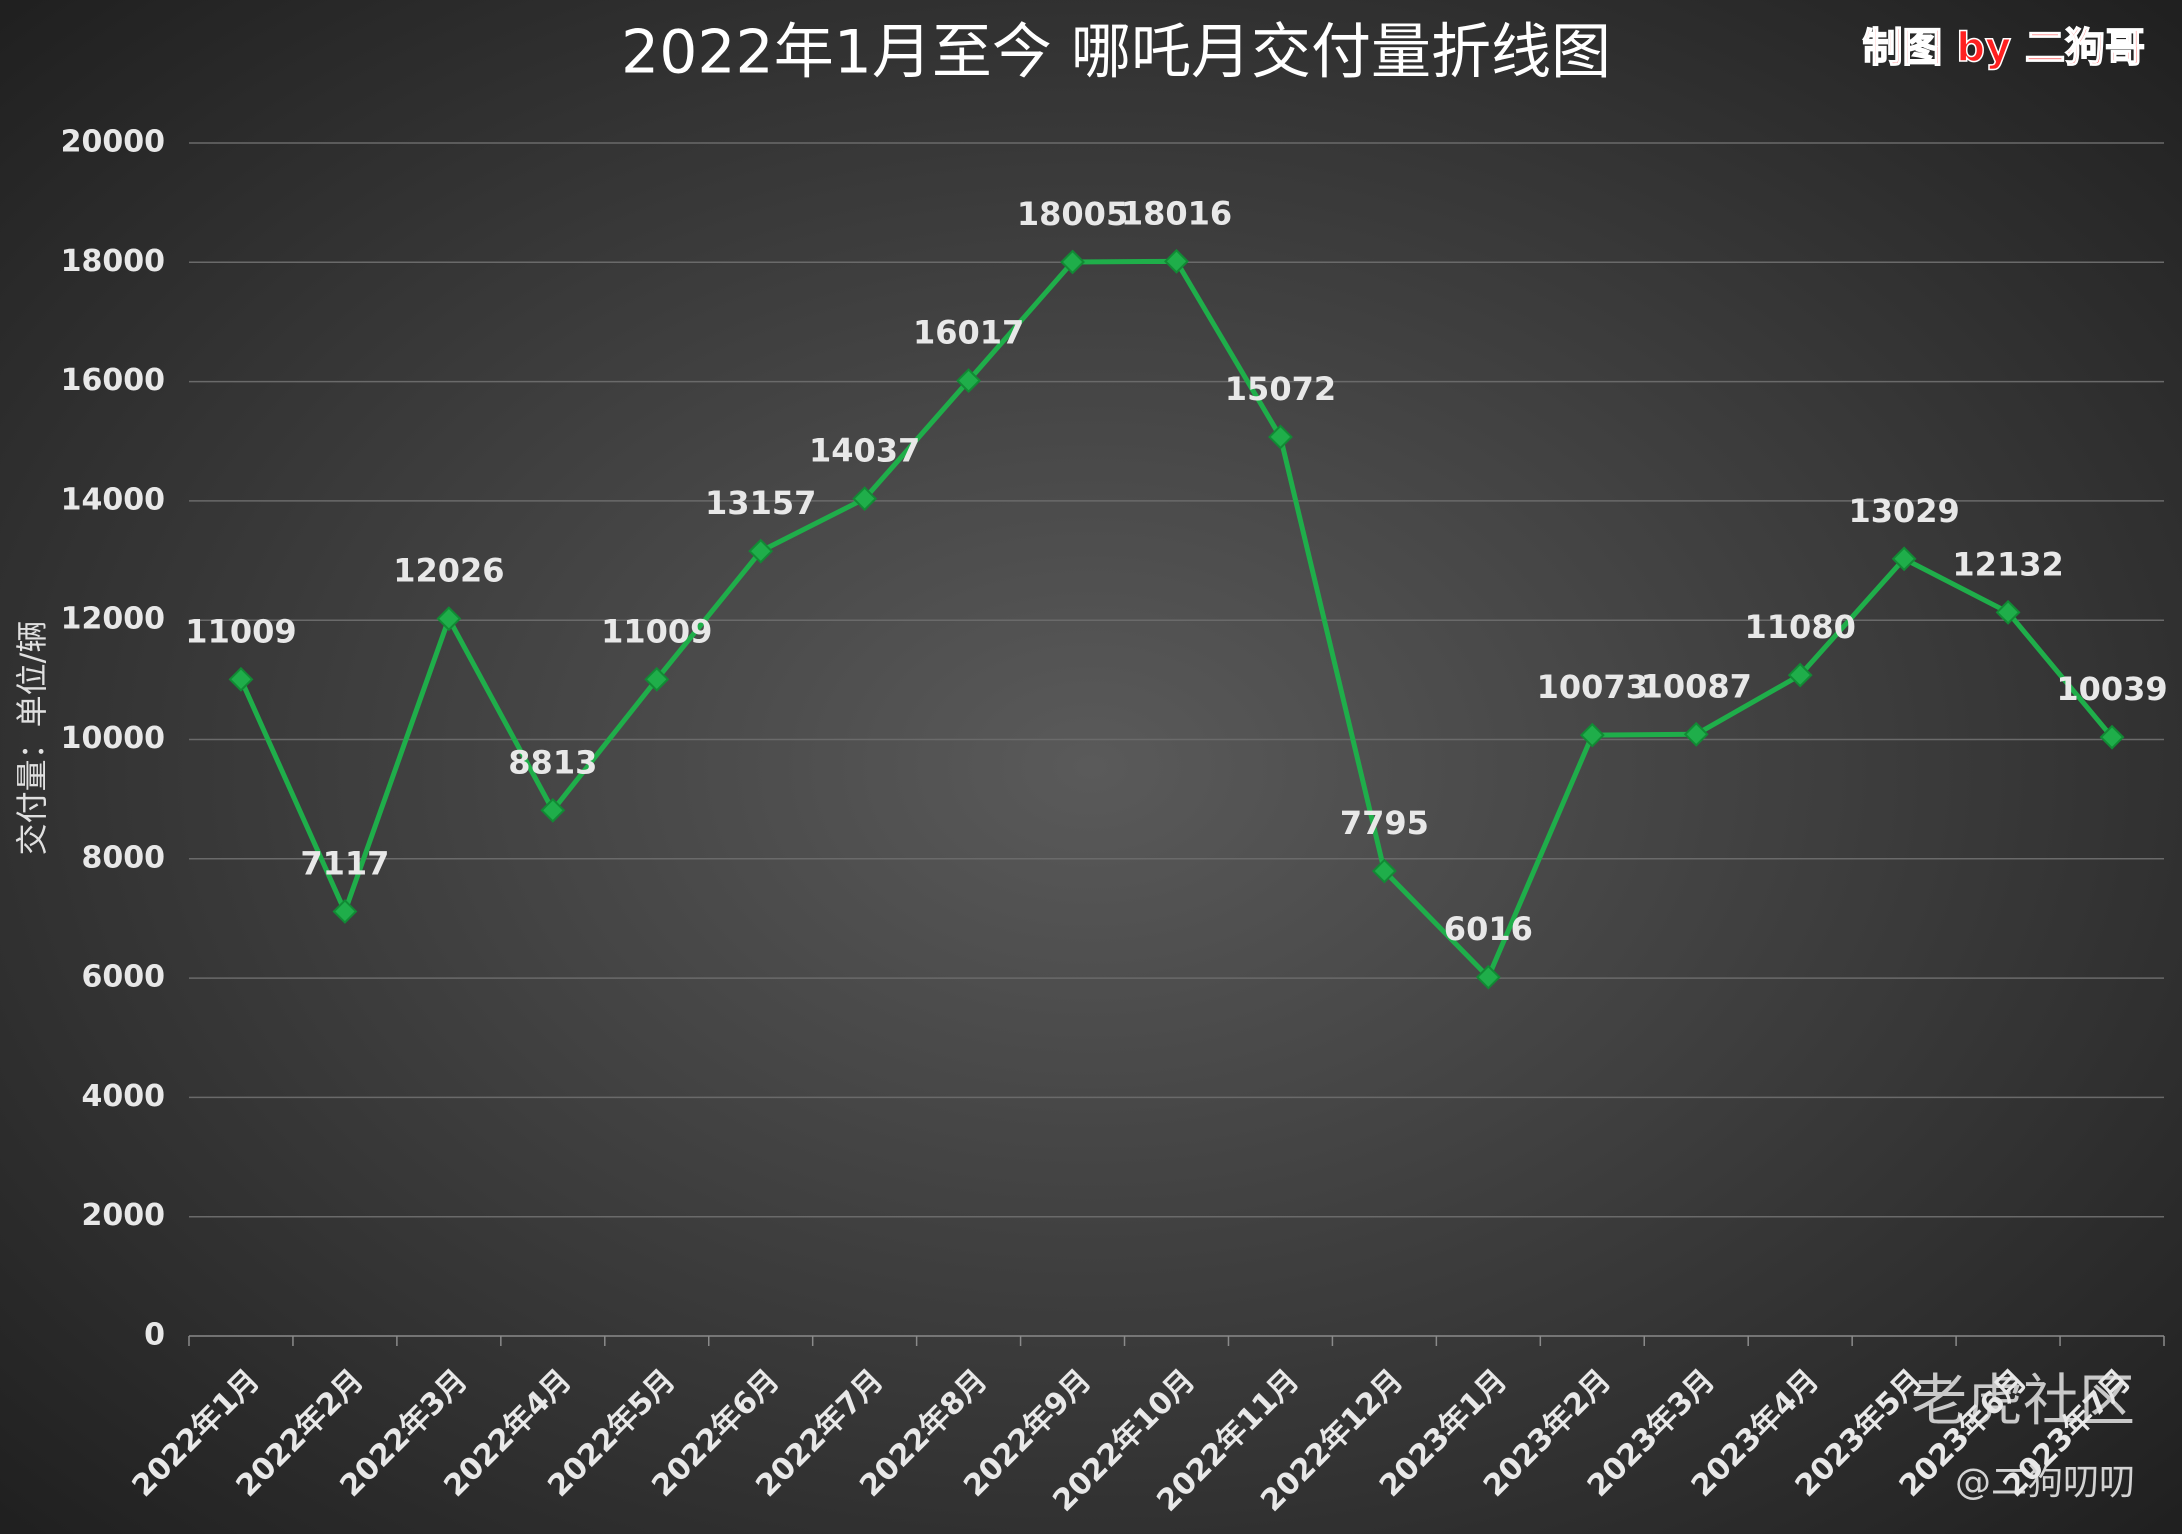 The image size is (2182, 1534). What do you see at coordinates (113, 261) in the screenshot?
I see `y-tick-label: 18000` at bounding box center [113, 261].